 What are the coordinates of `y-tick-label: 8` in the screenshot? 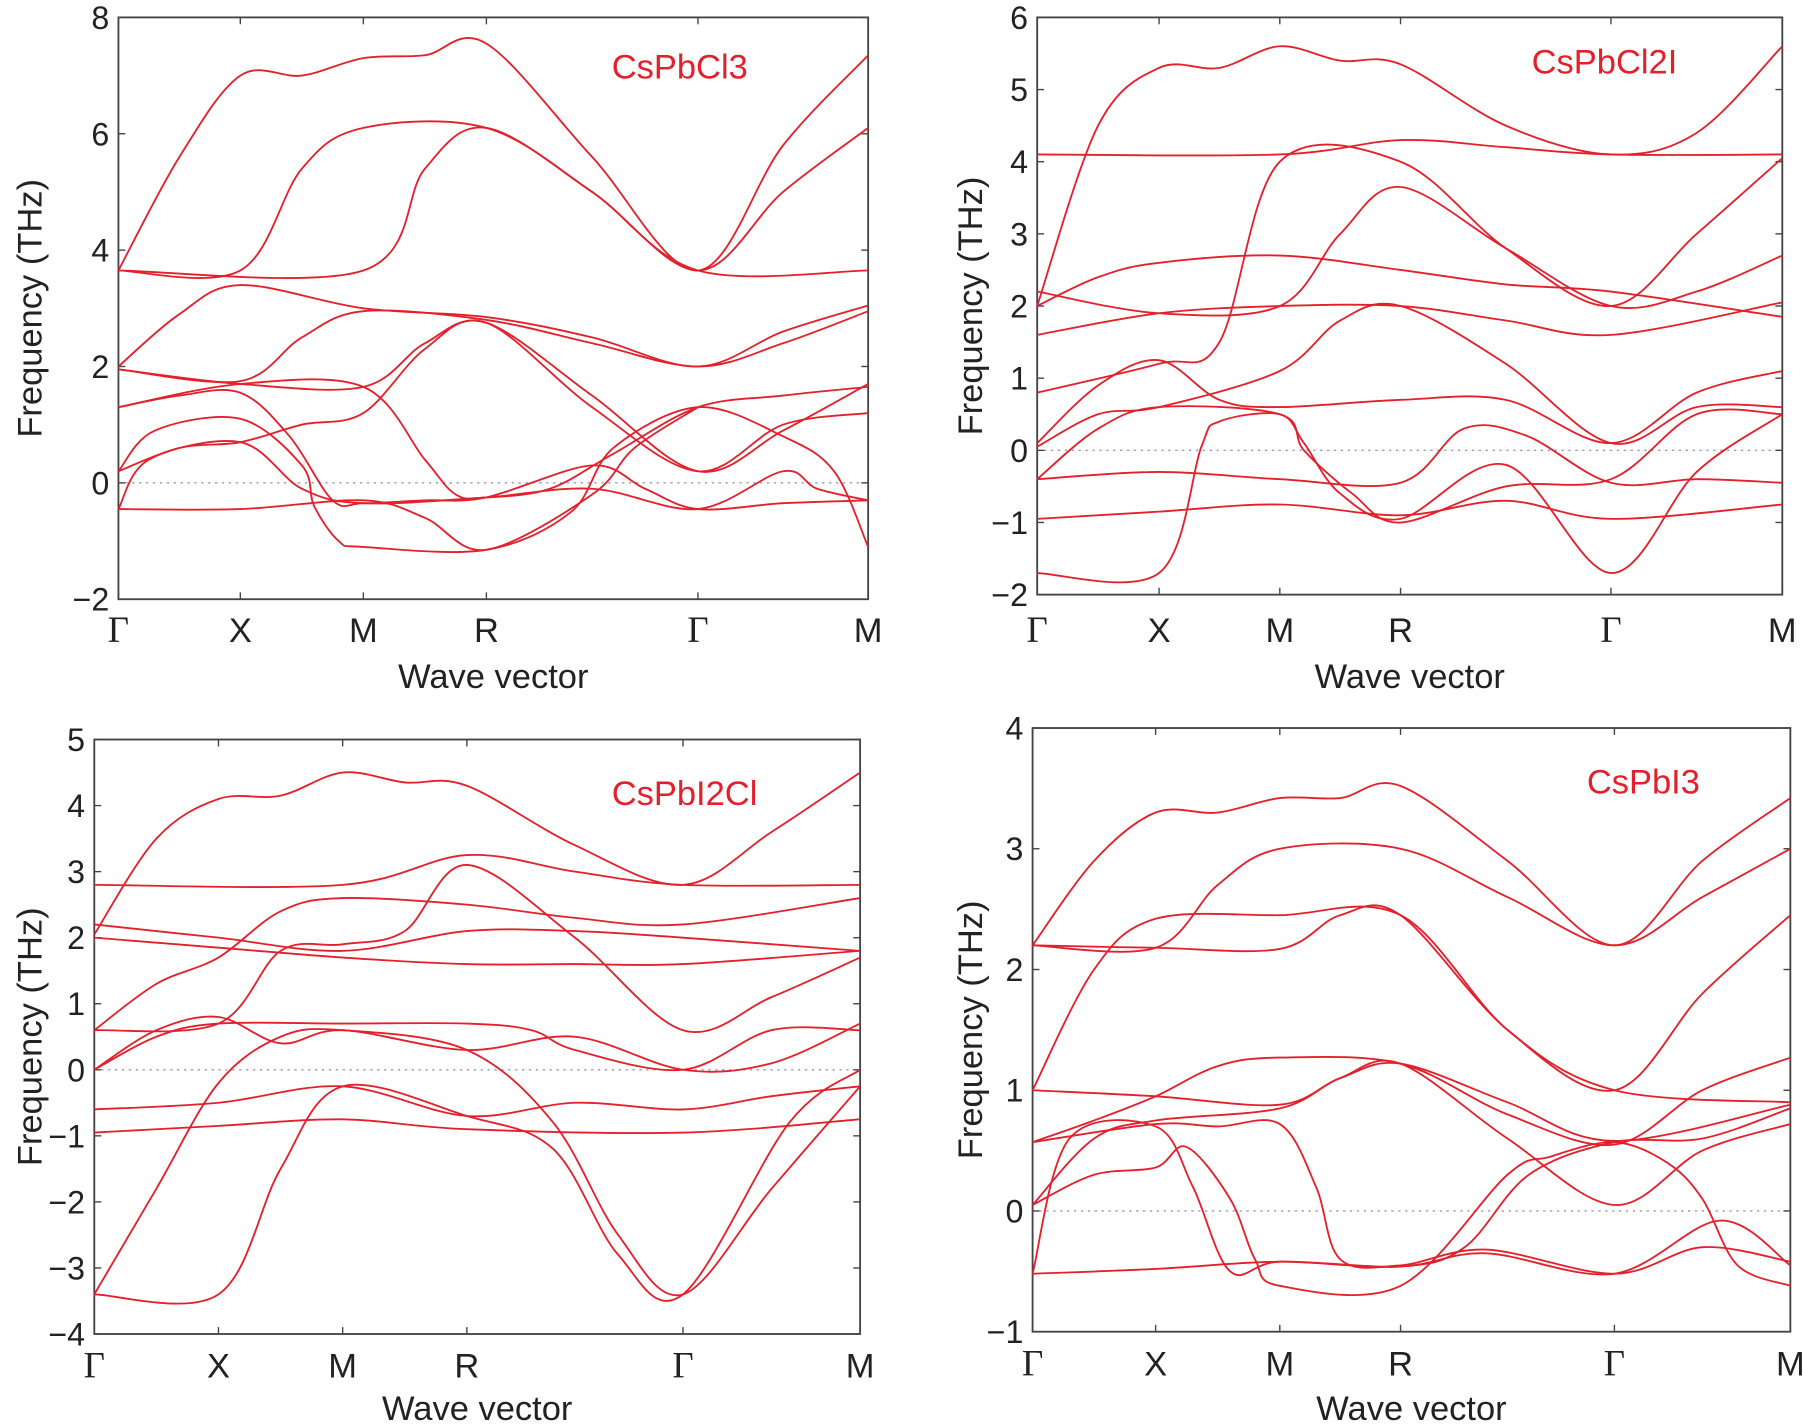 It's located at (100, 18).